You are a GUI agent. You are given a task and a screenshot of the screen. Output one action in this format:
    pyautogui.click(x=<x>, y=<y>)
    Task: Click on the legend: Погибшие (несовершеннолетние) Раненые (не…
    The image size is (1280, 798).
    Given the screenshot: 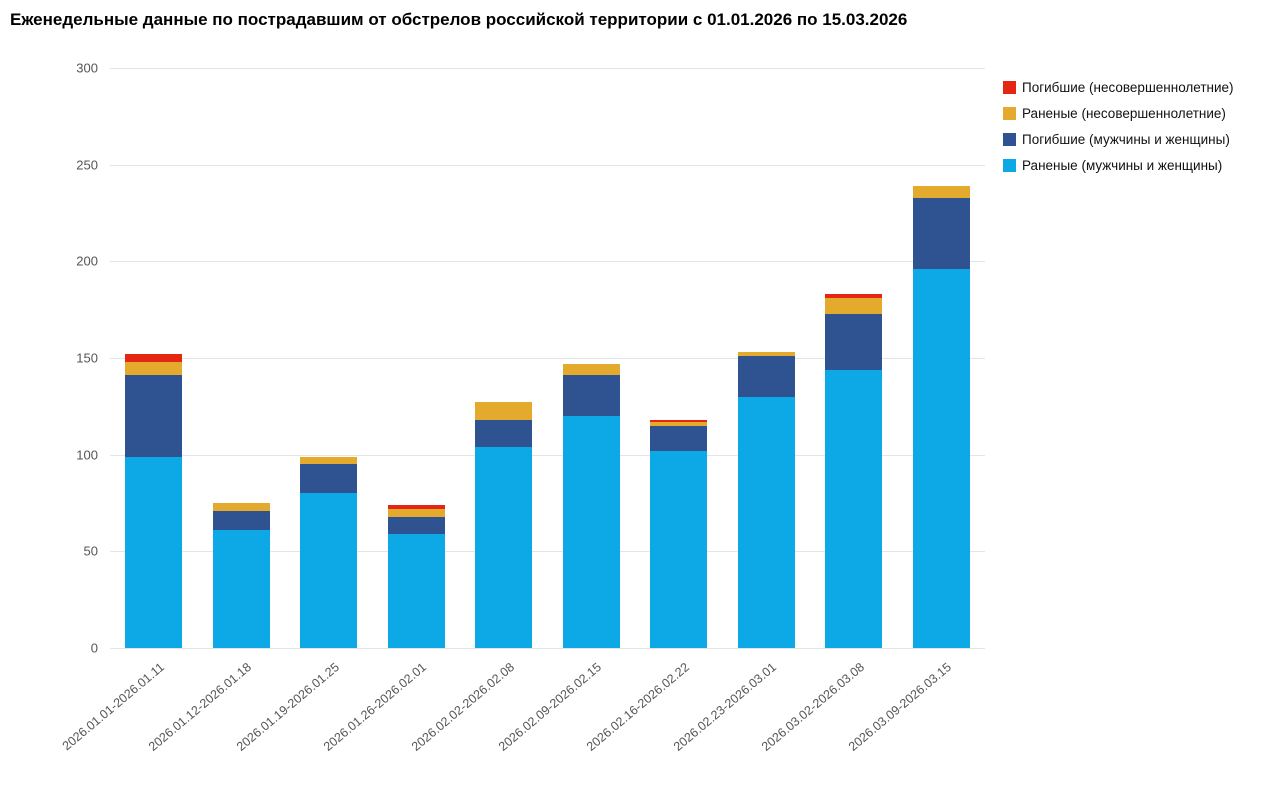 What is the action you would take?
    pyautogui.click(x=1118, y=126)
    